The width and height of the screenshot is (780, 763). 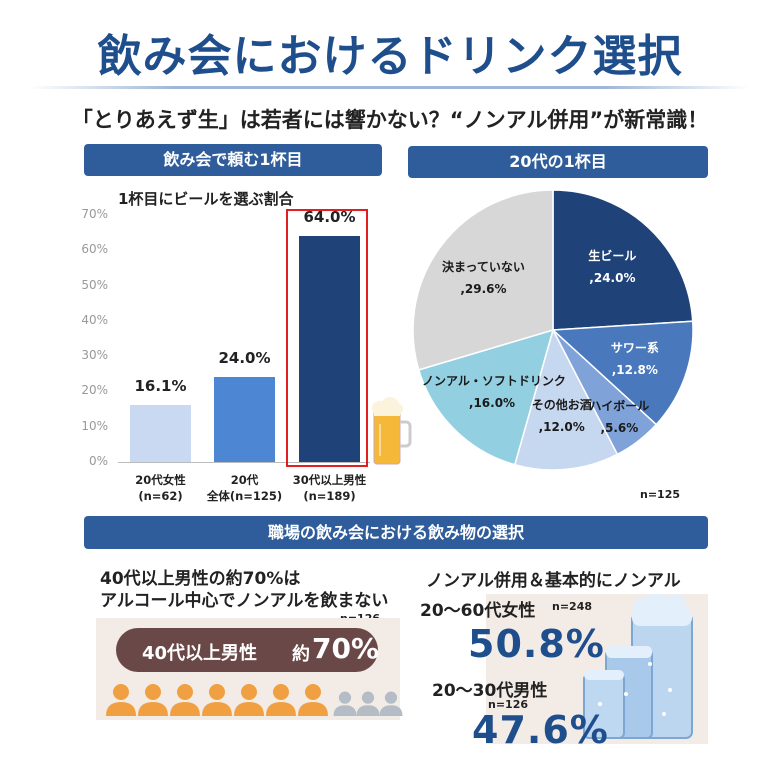 I want to click on highlight-frame, so click(x=327, y=338).